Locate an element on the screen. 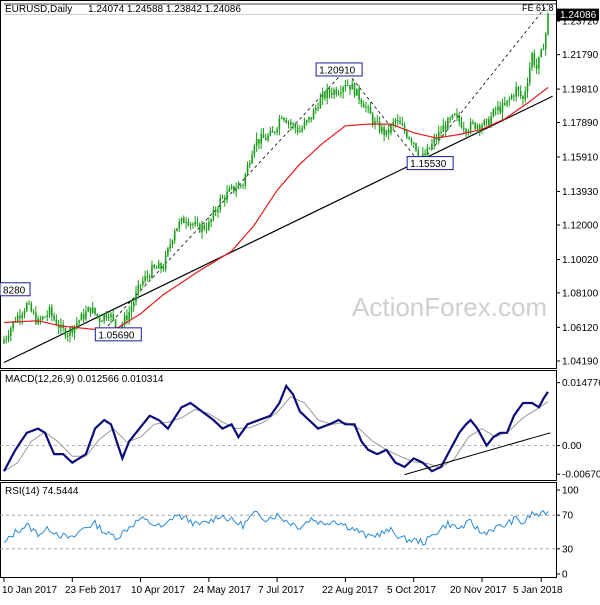  annotation-label: 8280 is located at coordinates (14, 290).